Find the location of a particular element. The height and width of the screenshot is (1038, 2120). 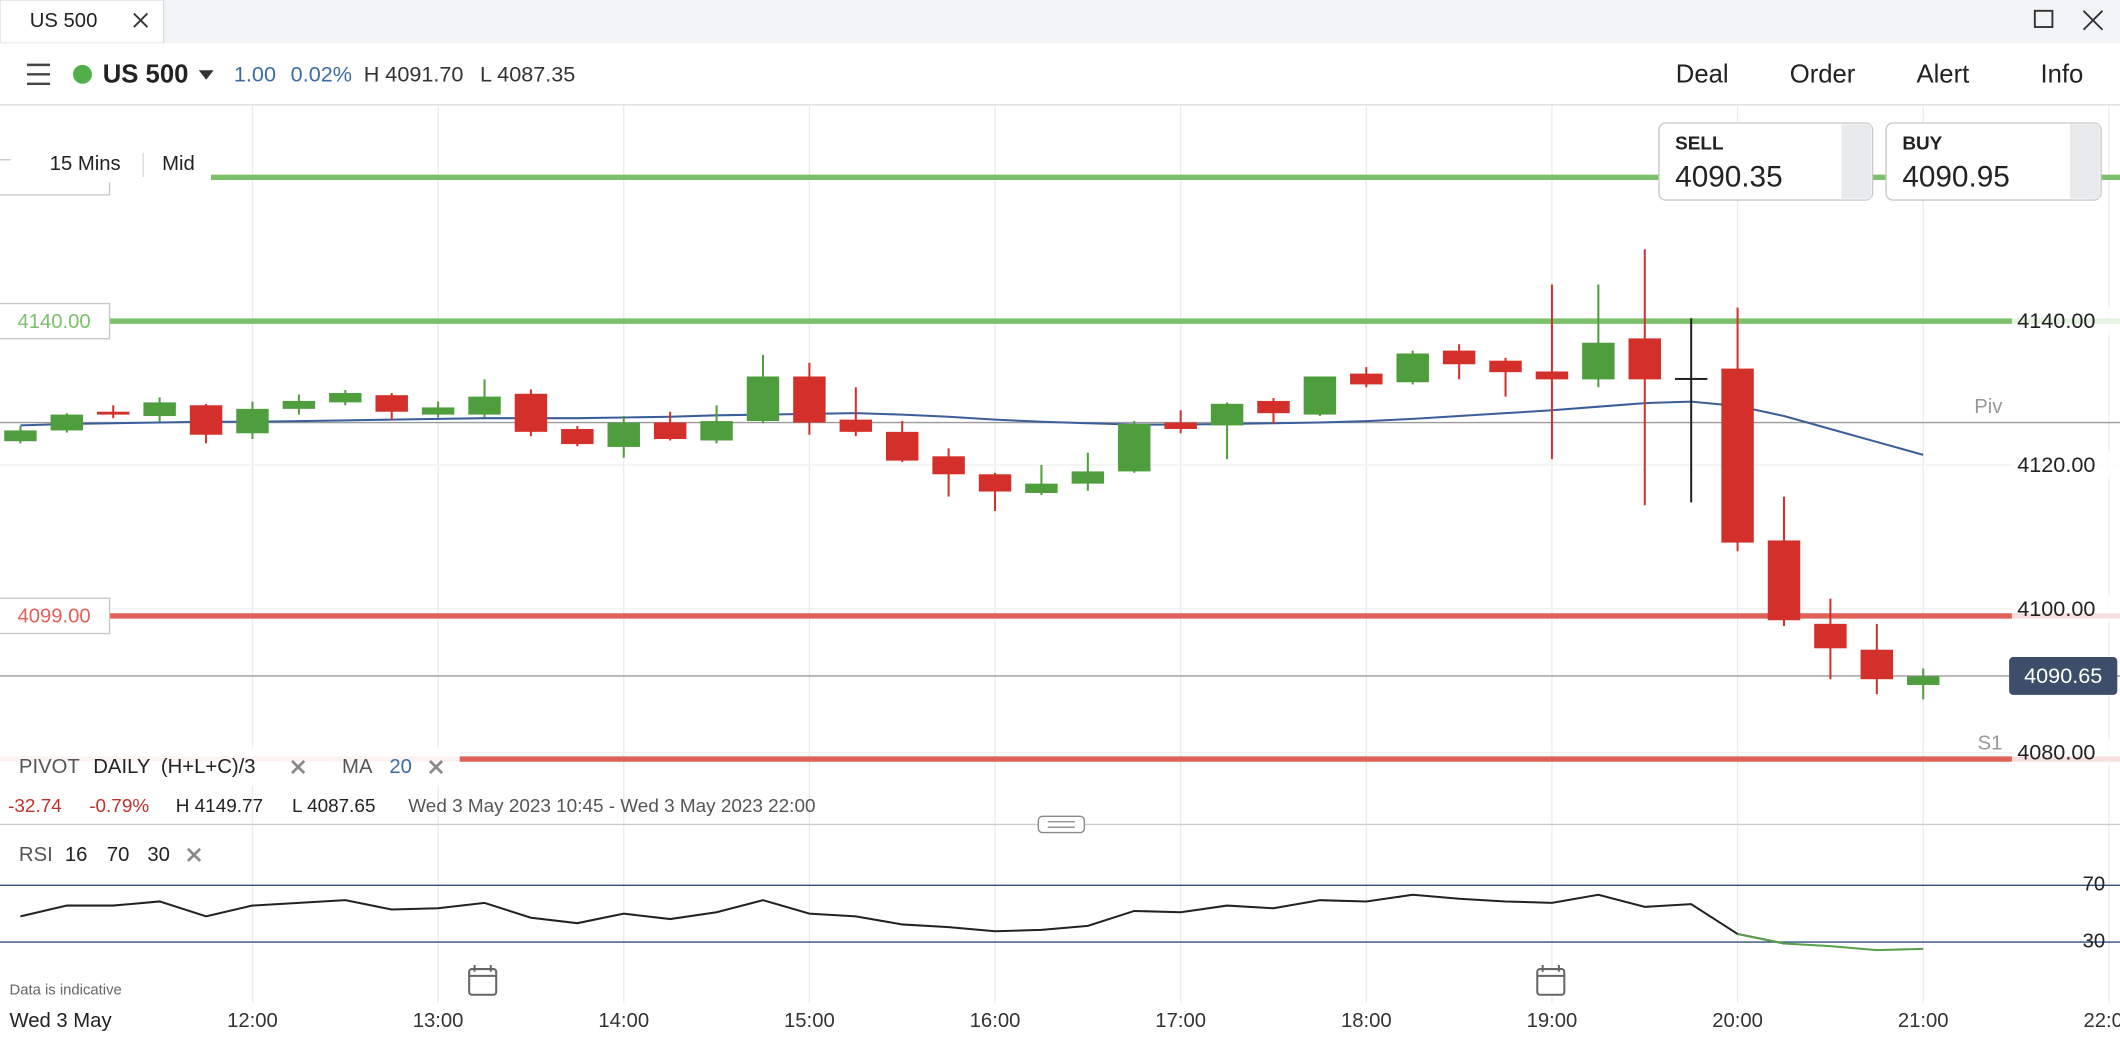

menu-icon is located at coordinates (39, 74).